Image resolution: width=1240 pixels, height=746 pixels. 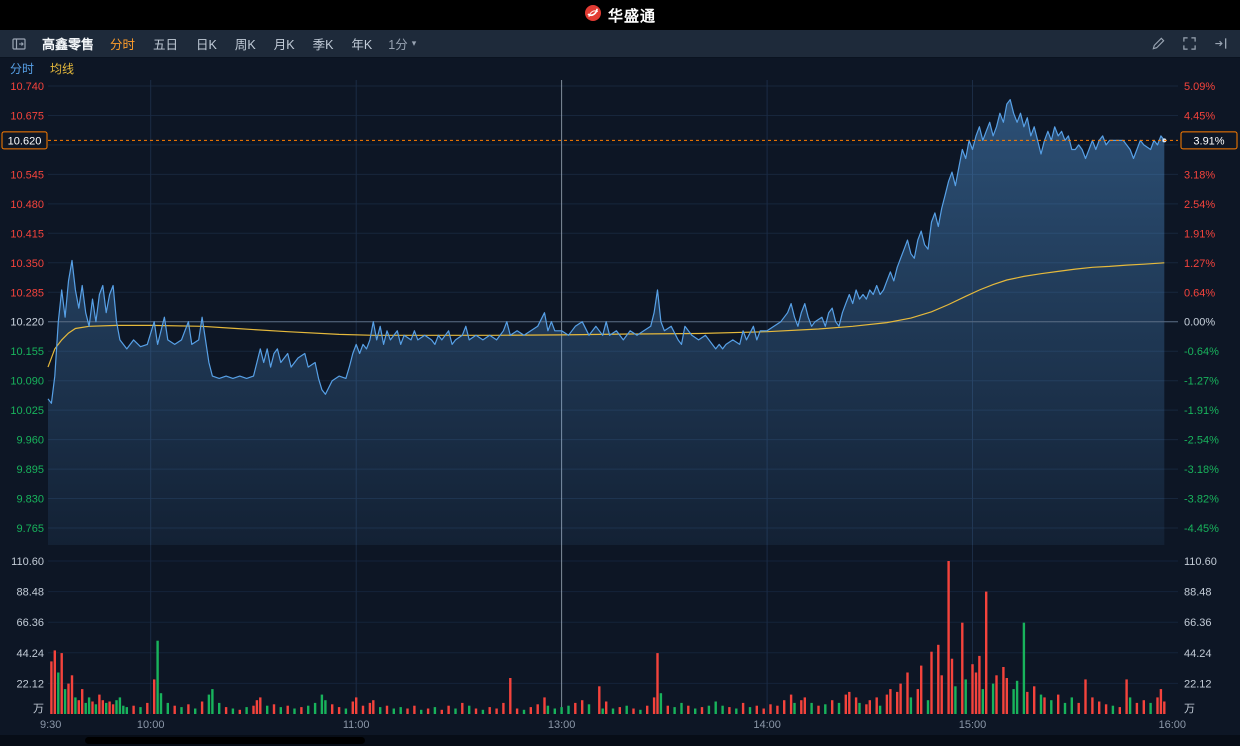 I want to click on brand-name: 华盛通, so click(x=631, y=16).